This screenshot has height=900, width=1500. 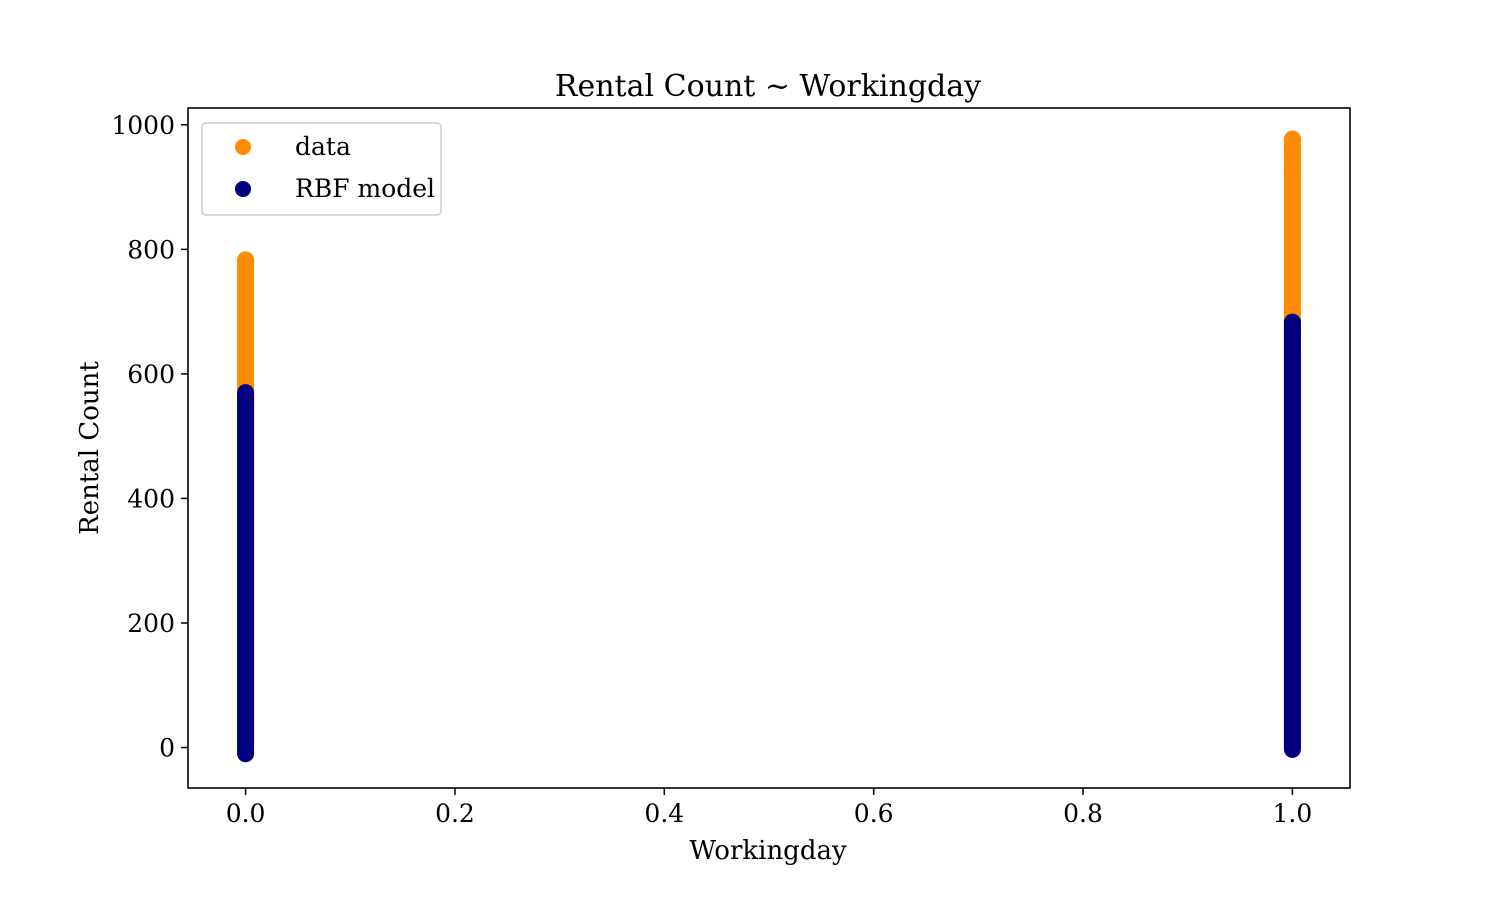 What do you see at coordinates (151, 623) in the screenshot?
I see `y-tick-label: 200` at bounding box center [151, 623].